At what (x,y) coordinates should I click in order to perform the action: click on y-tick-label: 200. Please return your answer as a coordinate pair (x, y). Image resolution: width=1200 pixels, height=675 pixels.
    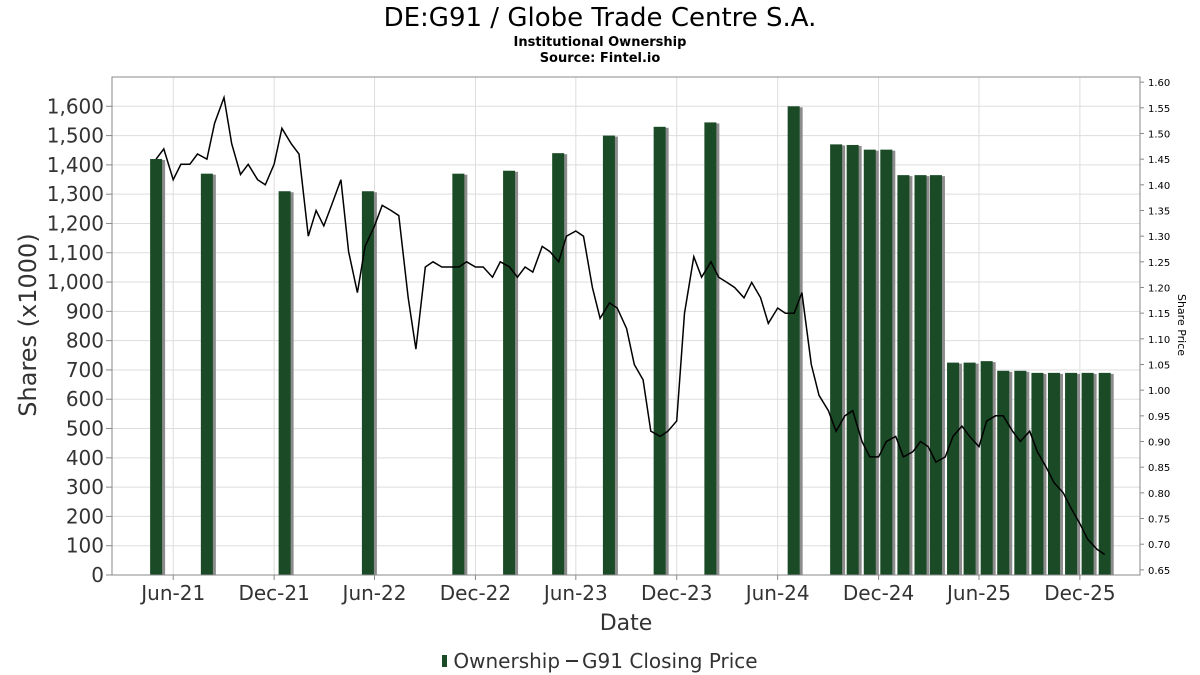
    Looking at the image, I should click on (85, 516).